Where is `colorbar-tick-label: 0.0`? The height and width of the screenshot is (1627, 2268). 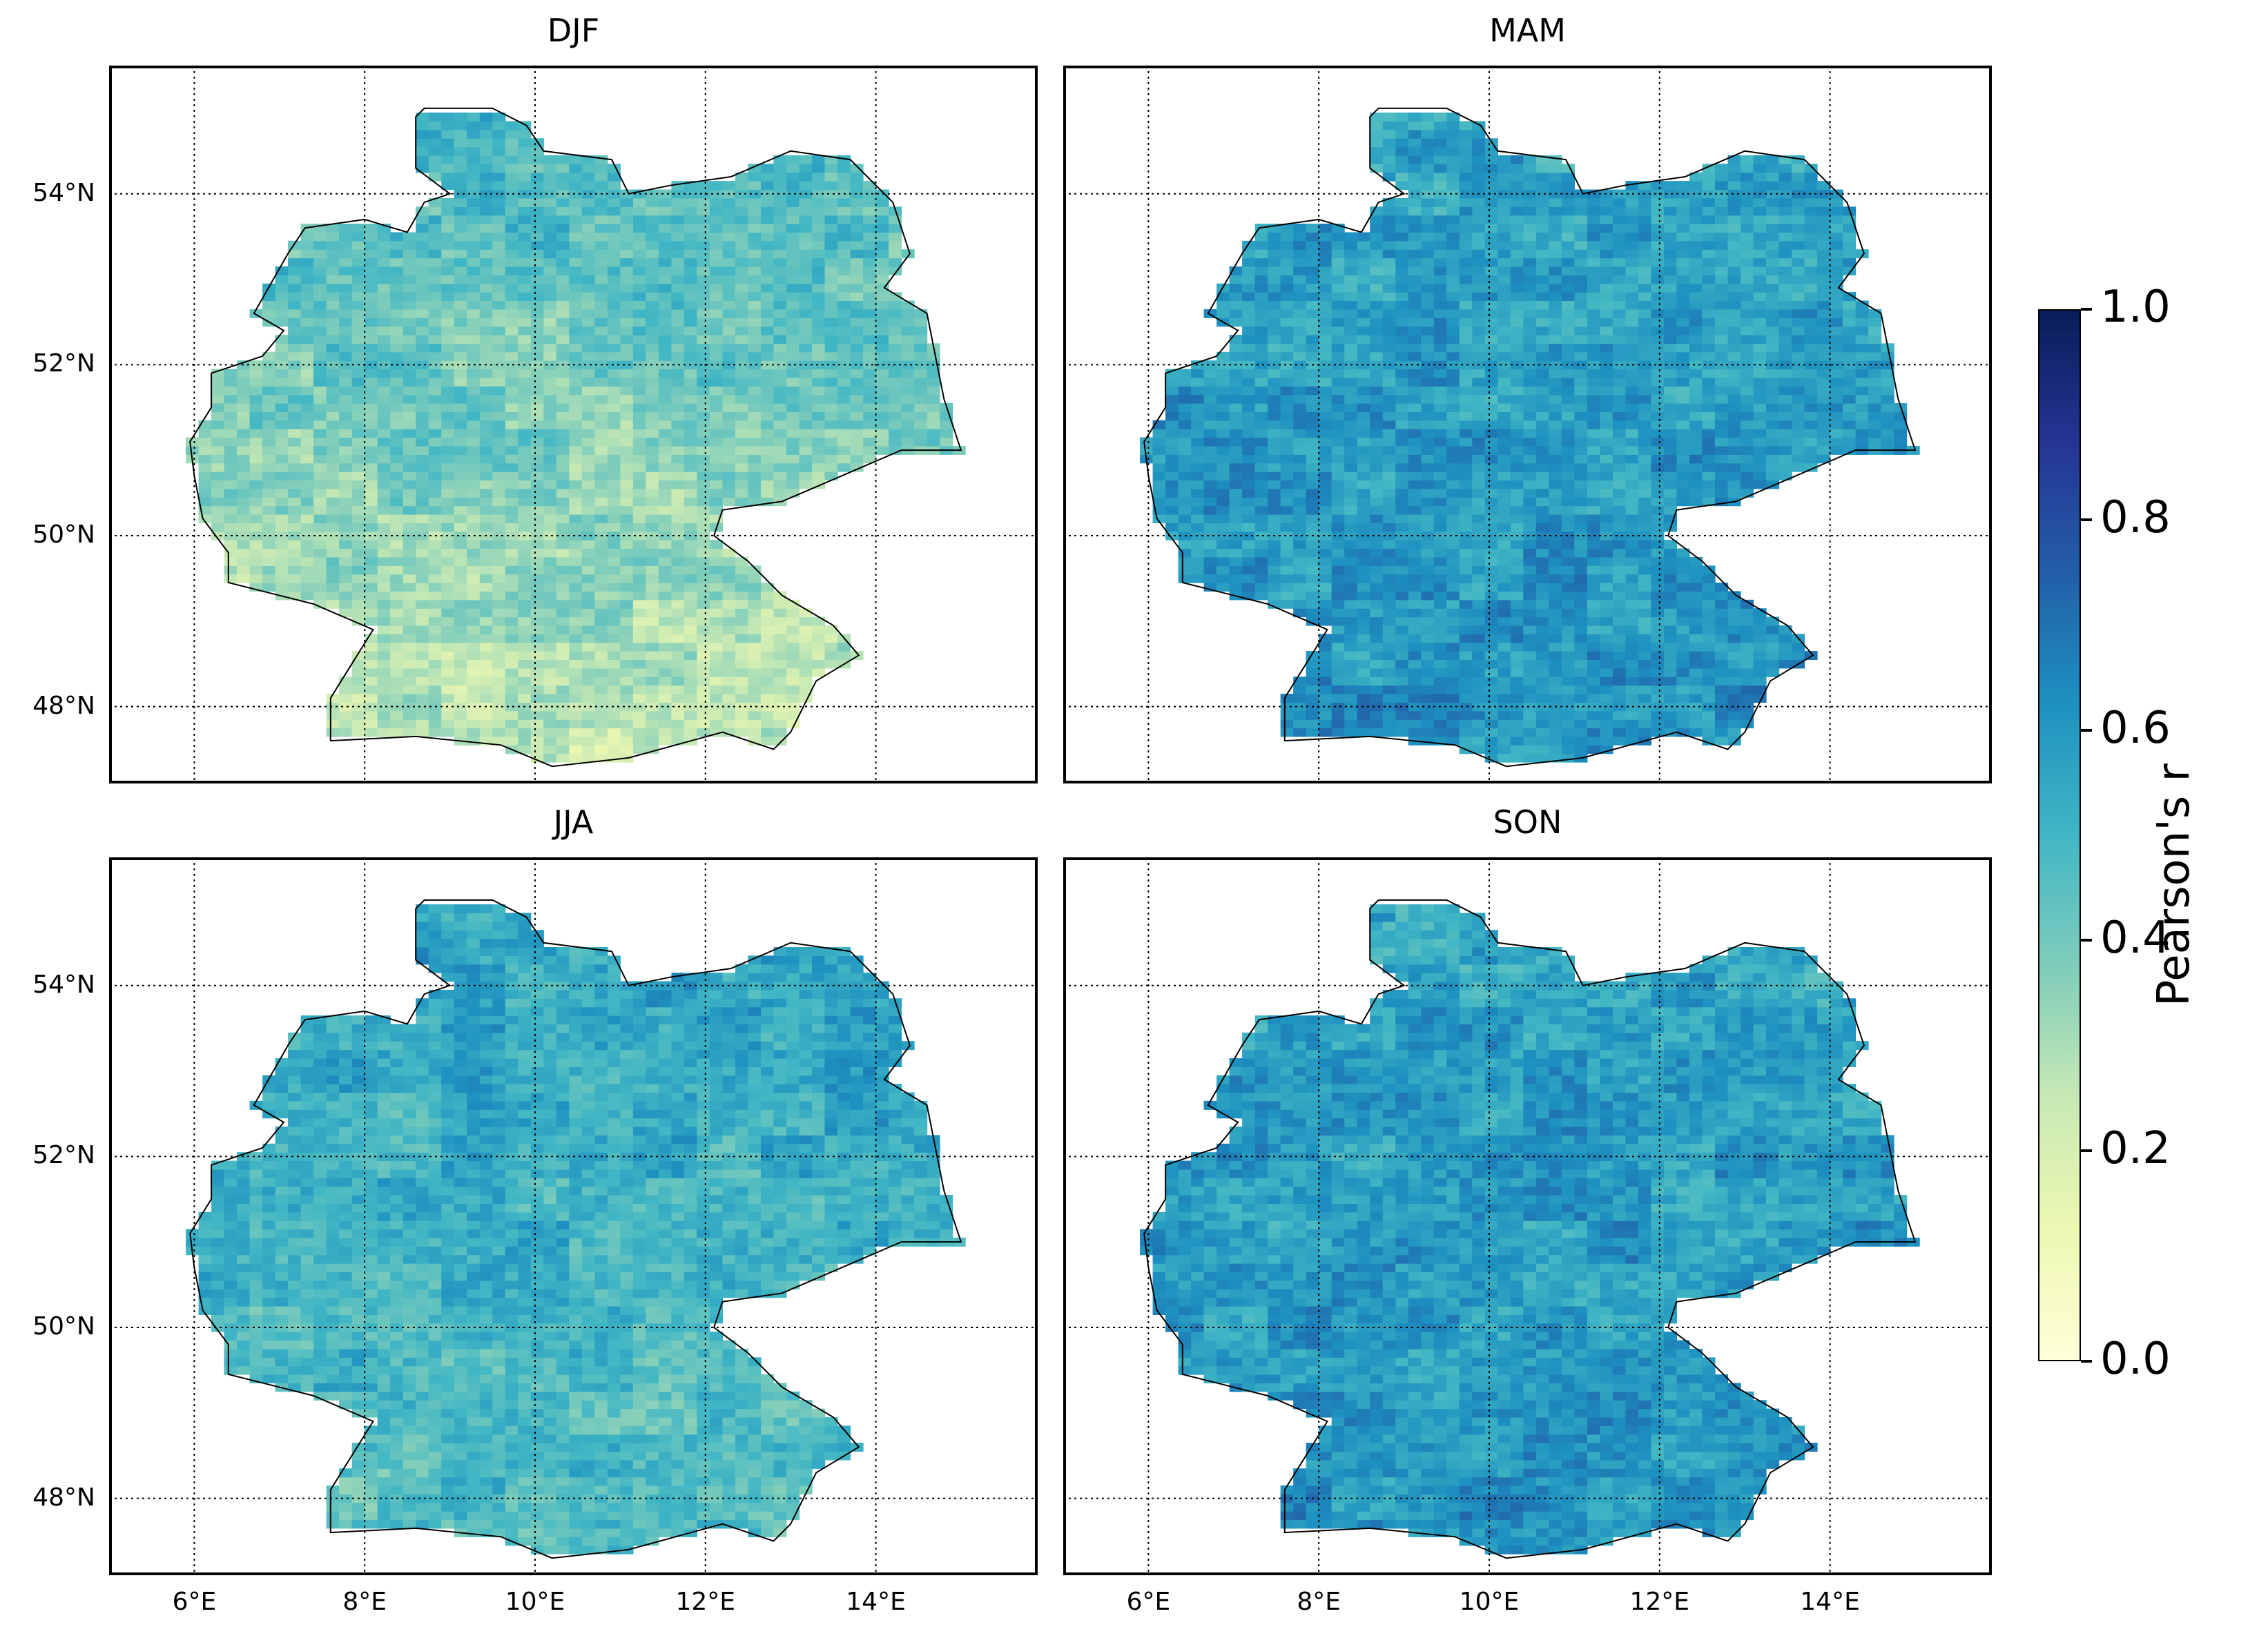 colorbar-tick-label: 0.0 is located at coordinates (2136, 1359).